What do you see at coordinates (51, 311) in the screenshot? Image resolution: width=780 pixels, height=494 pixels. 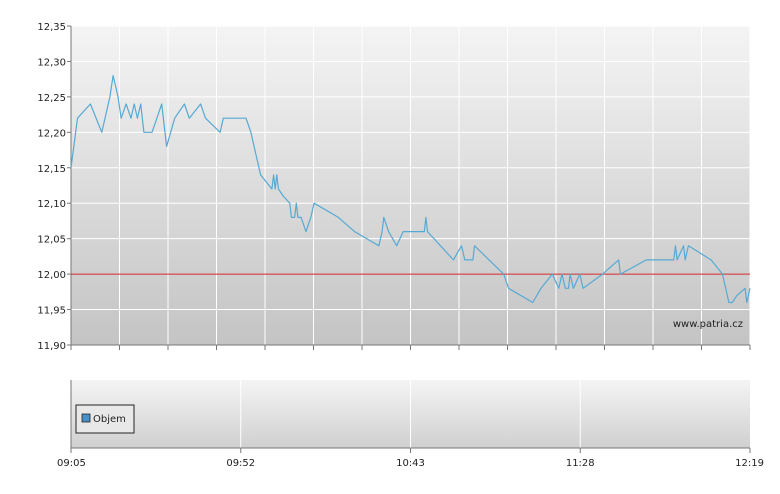 I see `price-y-tick-label: 11,95` at bounding box center [51, 311].